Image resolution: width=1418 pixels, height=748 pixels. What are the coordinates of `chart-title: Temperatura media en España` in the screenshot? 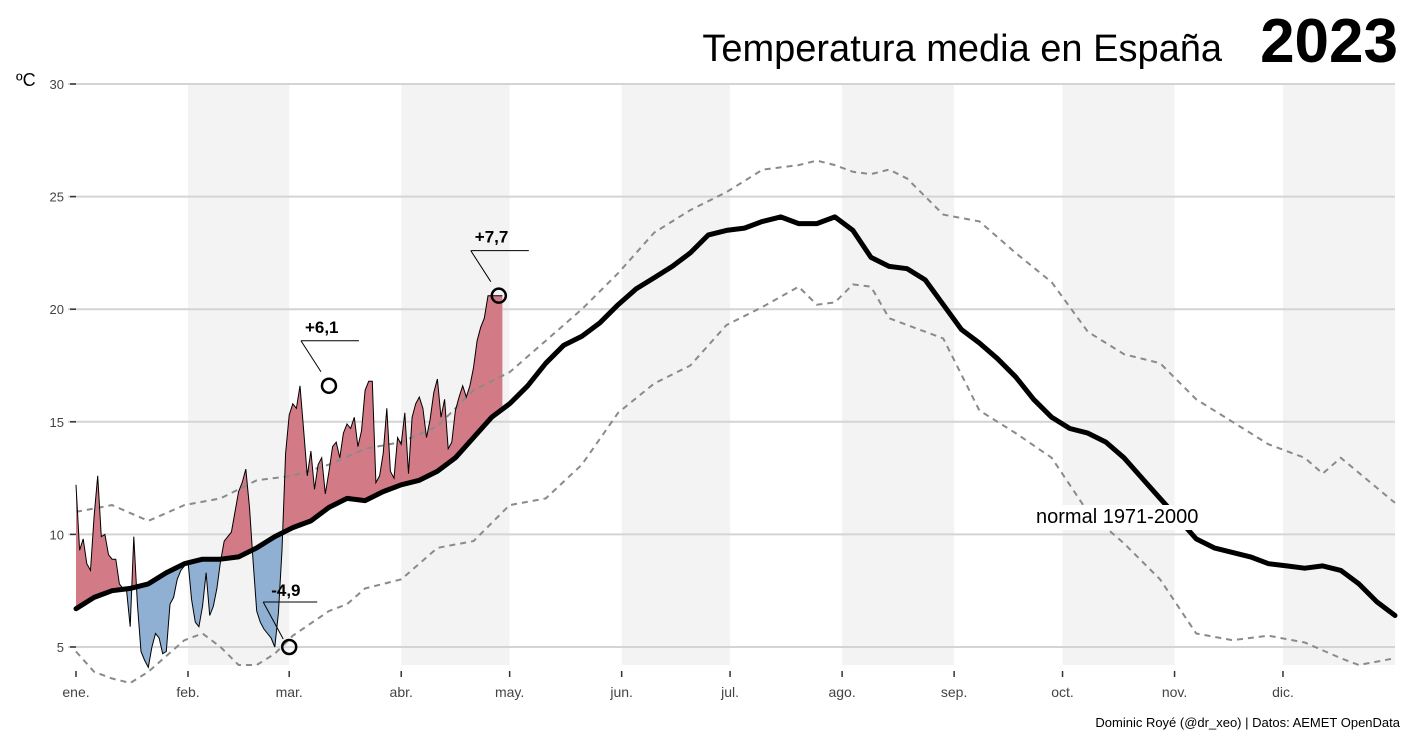 It's located at (962, 49).